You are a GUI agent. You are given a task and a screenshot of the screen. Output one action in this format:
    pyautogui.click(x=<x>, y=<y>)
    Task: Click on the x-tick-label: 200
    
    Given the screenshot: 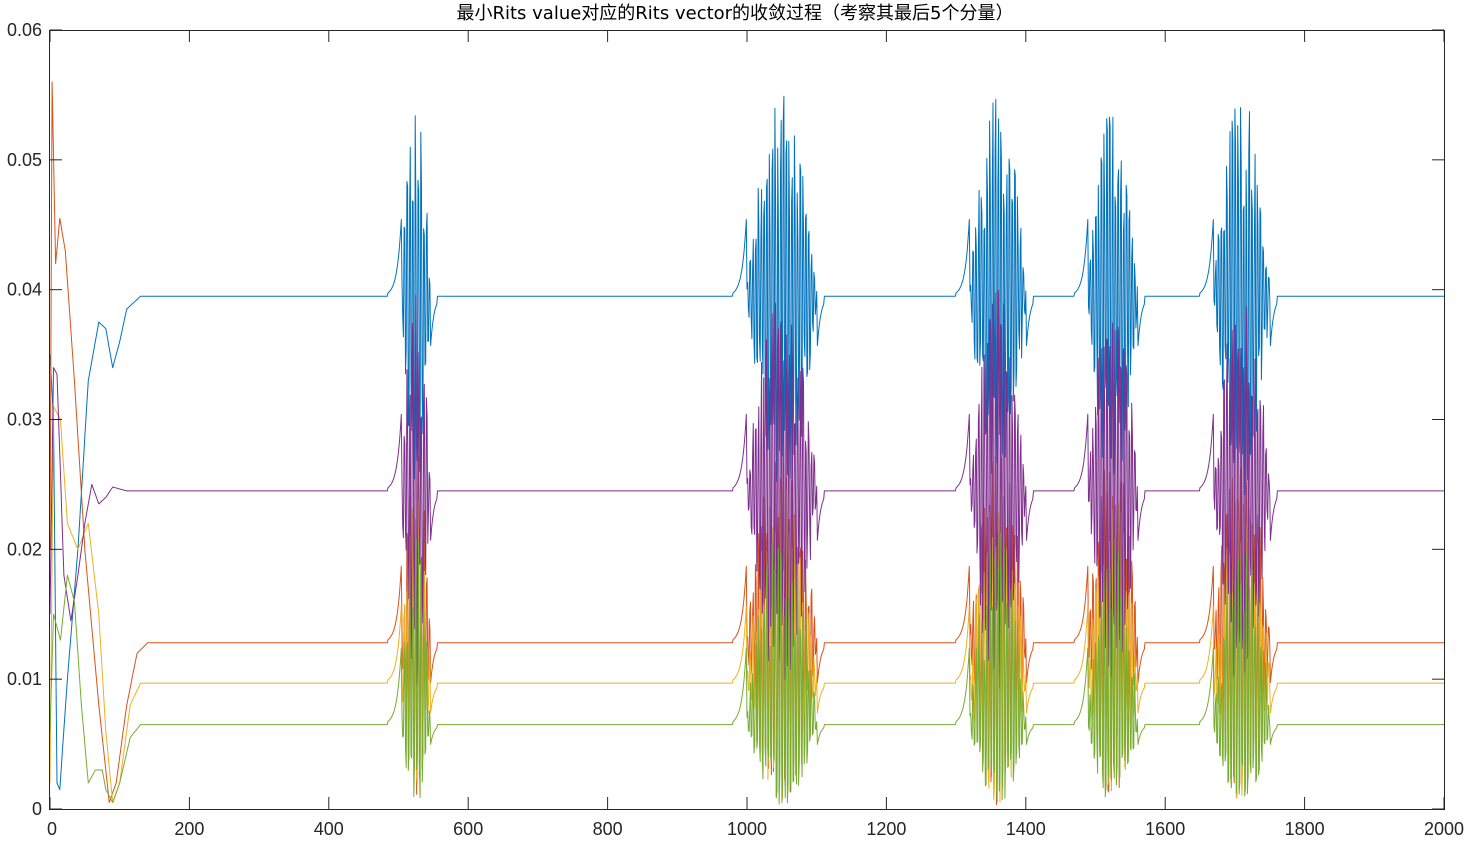 What is the action you would take?
    pyautogui.click(x=189, y=829)
    